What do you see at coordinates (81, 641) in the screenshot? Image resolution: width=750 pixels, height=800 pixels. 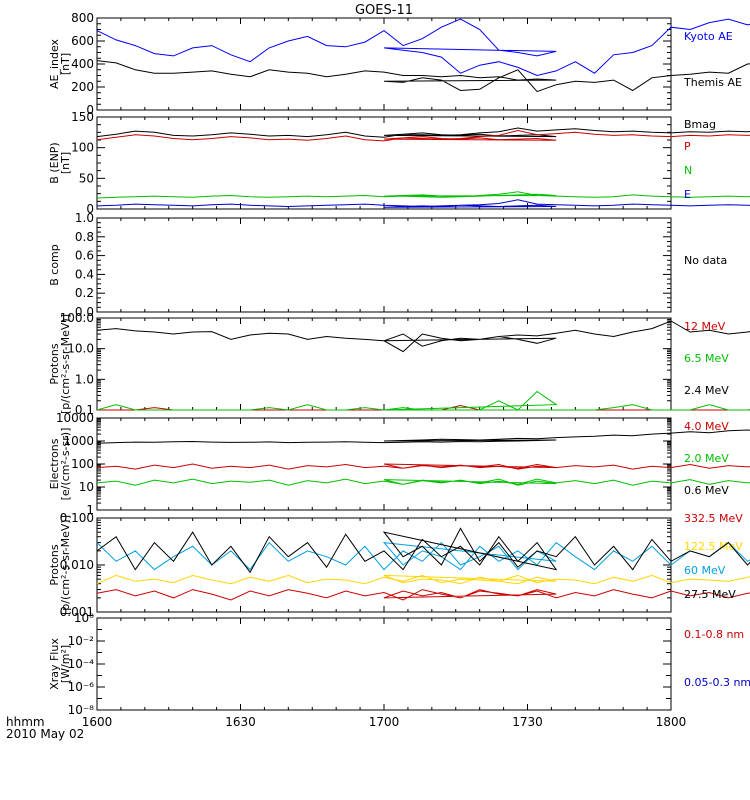 I see `y-tick-label: 10⁻²` at bounding box center [81, 641].